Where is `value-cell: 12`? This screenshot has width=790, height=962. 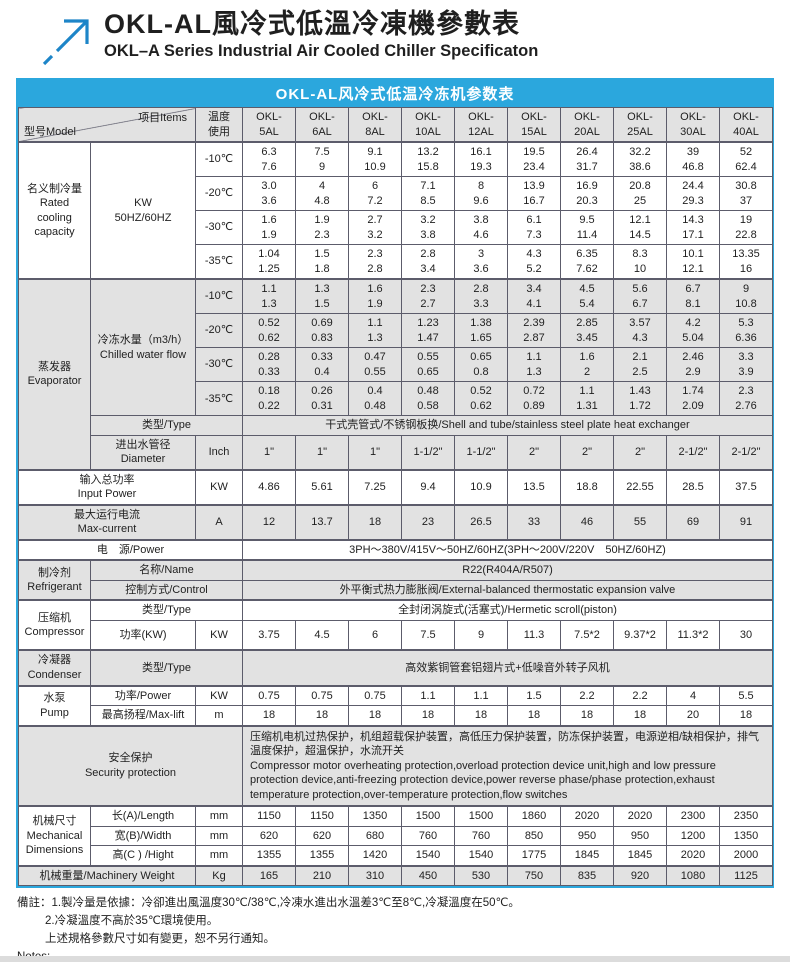 value-cell: 12 is located at coordinates (269, 522).